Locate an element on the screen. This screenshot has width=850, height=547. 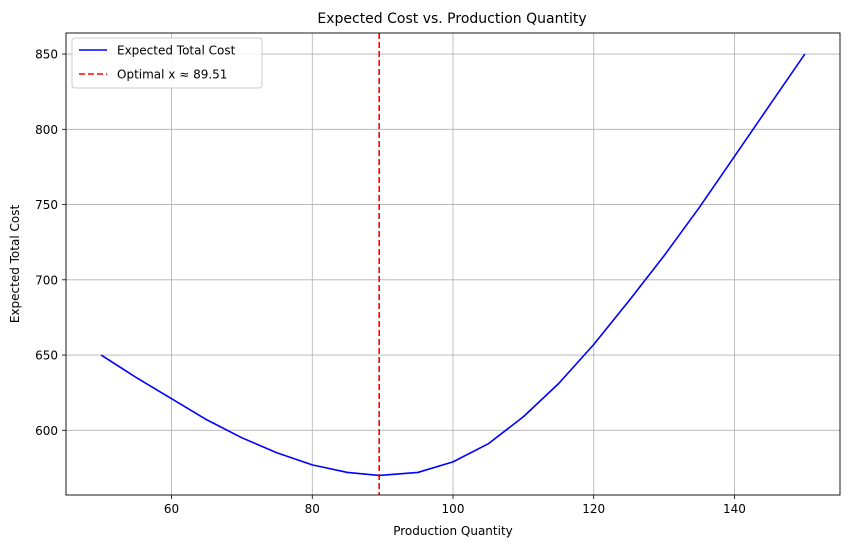
legend: Expected Total Cost Optimal x ≈ 89.51 is located at coordinates (167, 63).